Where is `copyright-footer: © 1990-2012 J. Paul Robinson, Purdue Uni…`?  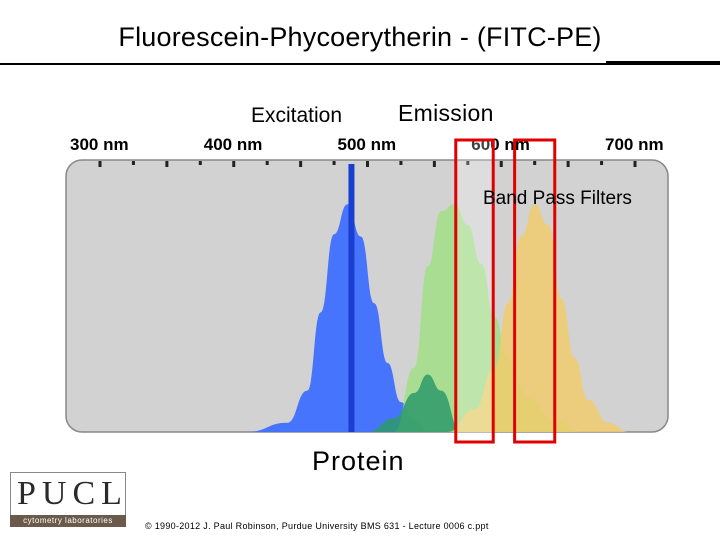
copyright-footer: © 1990-2012 J. Paul Robinson, Purdue Uni… is located at coordinates (317, 526).